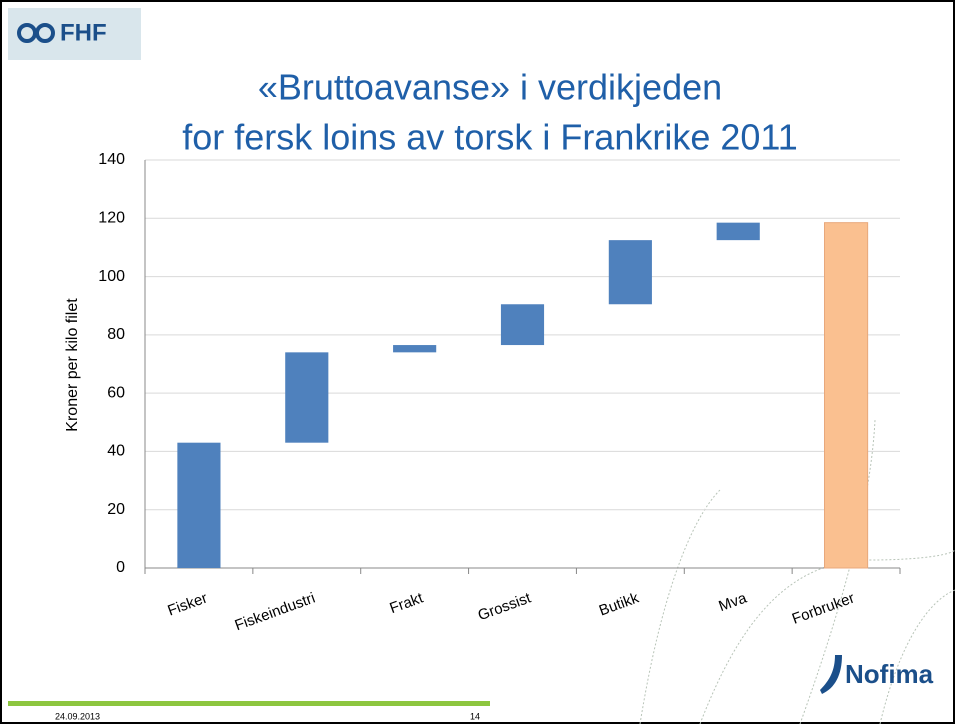 This screenshot has height=724, width=955. I want to click on y-tick-label: 140, so click(111, 159).